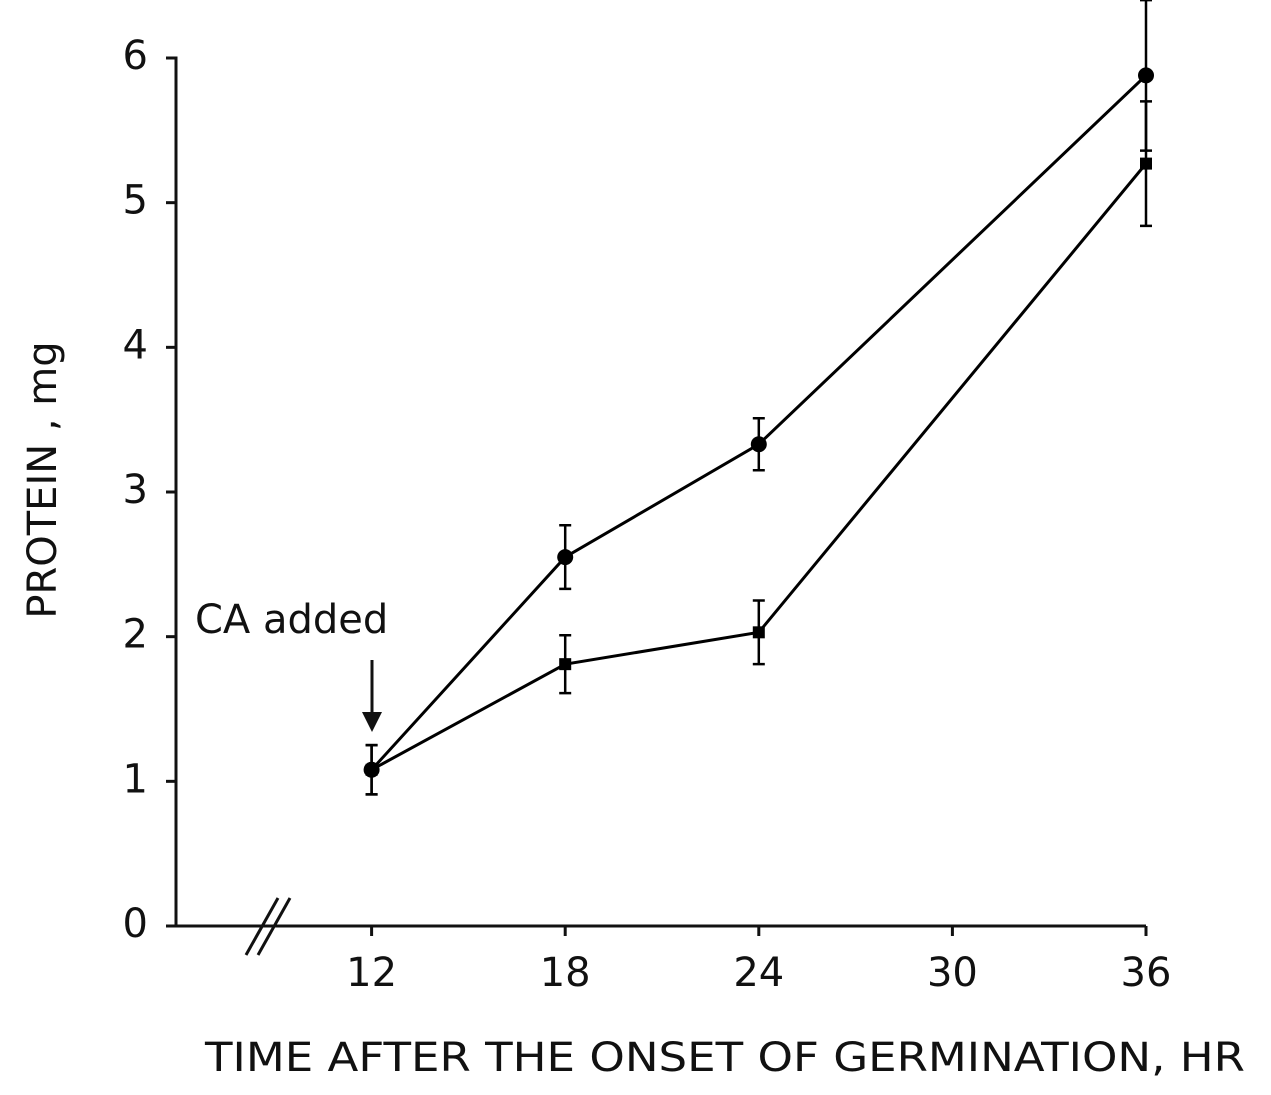 The image size is (1271, 1095). What do you see at coordinates (371, 973) in the screenshot?
I see `x-tick-label: 12` at bounding box center [371, 973].